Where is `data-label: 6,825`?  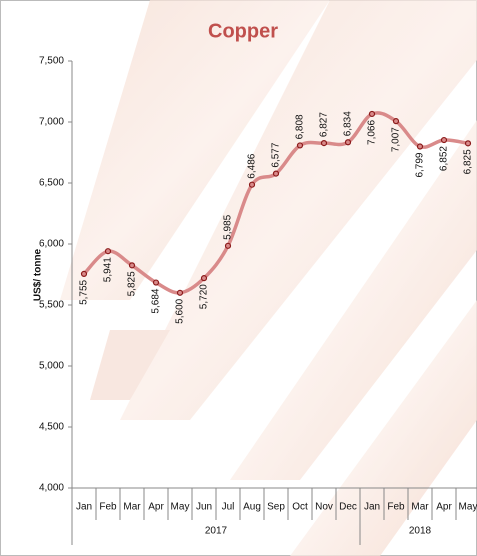 data-label: 6,825 is located at coordinates (468, 161).